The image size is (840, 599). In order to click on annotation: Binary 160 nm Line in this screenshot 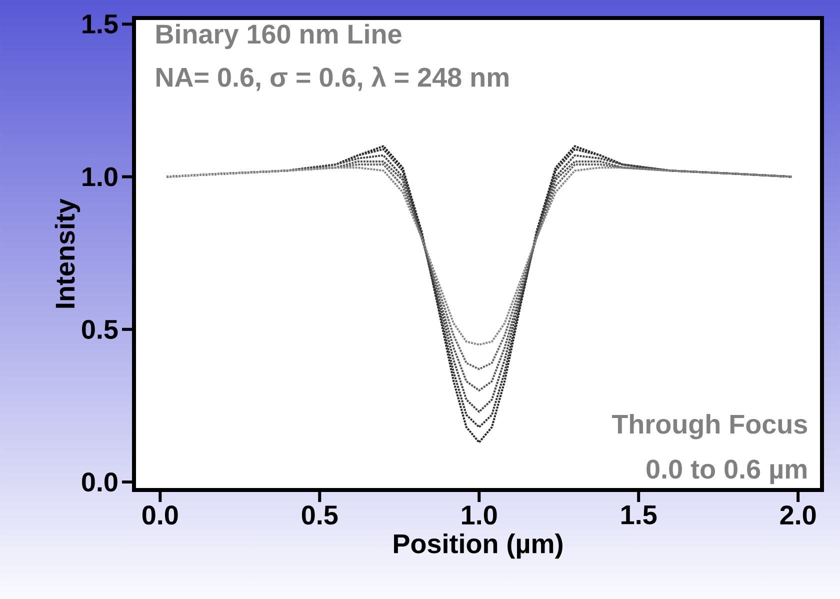, I will do `click(279, 37)`.